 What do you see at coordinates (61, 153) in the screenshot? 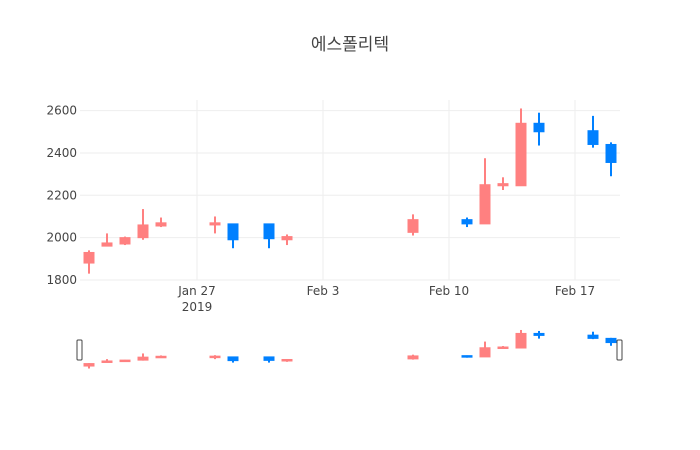
I see `y-tick-label: 2400` at bounding box center [61, 153].